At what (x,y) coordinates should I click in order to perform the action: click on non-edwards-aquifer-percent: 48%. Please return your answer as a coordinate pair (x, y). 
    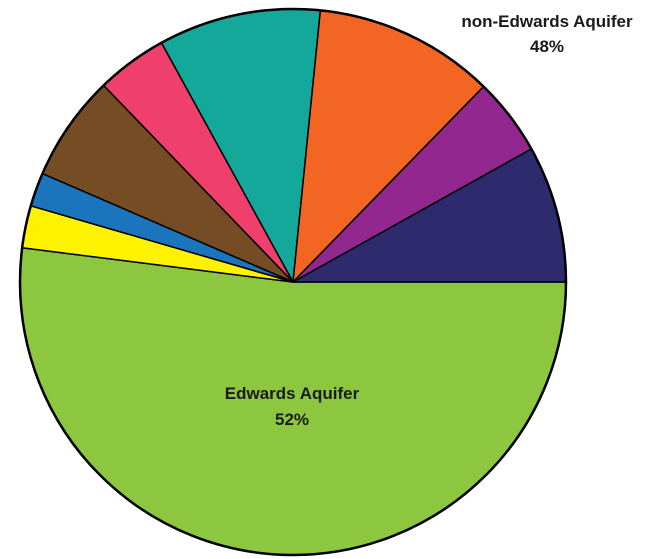
    Looking at the image, I should click on (547, 46).